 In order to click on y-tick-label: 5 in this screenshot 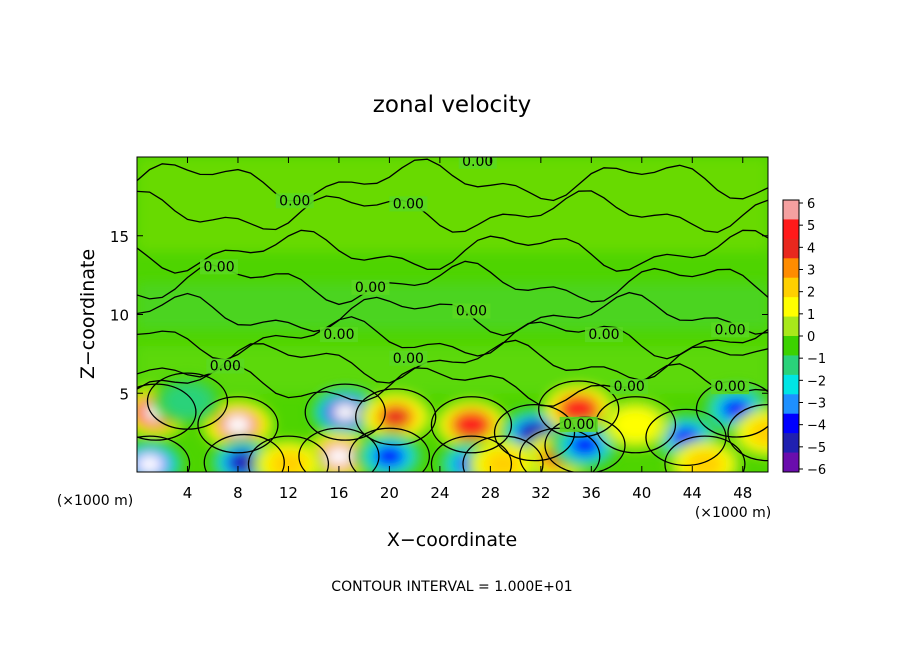, I will do `click(124, 394)`.